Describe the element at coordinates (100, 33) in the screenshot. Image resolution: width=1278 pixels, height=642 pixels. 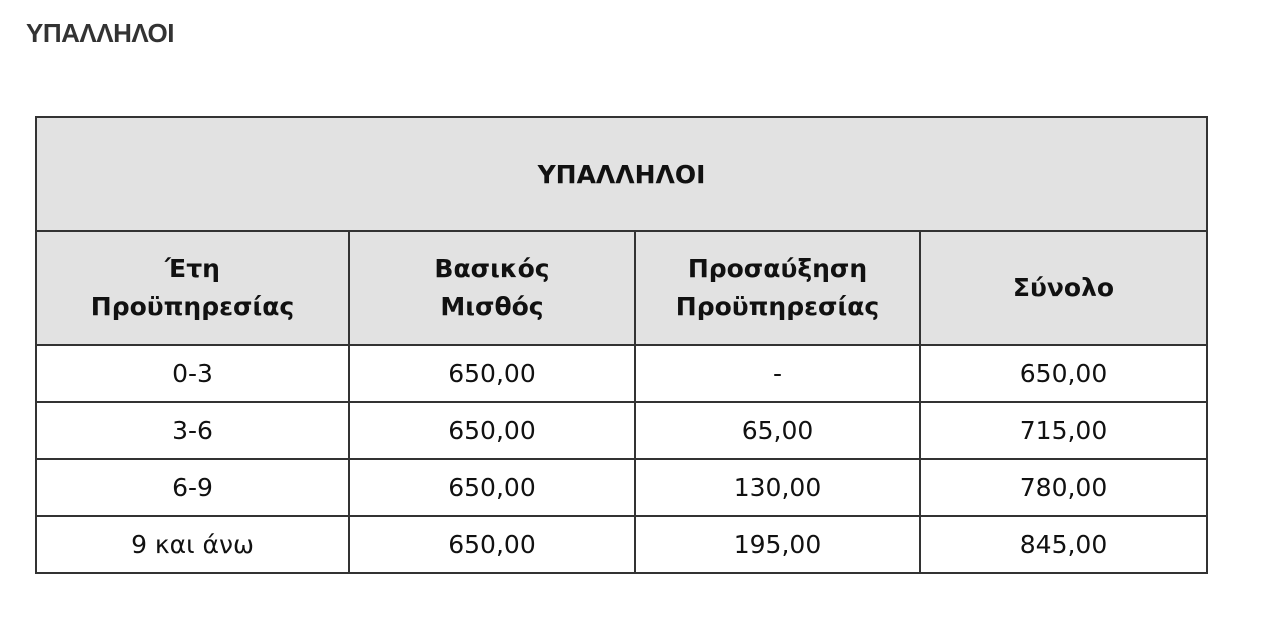
I see `page-title: ΥΠΑΛΛΗΛΟΙ` at that location.